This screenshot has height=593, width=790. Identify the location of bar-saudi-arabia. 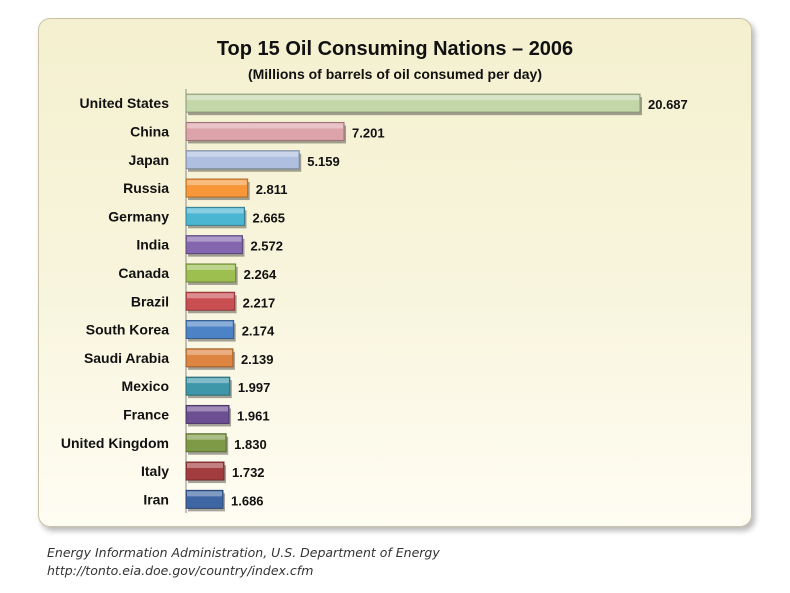
(209, 358).